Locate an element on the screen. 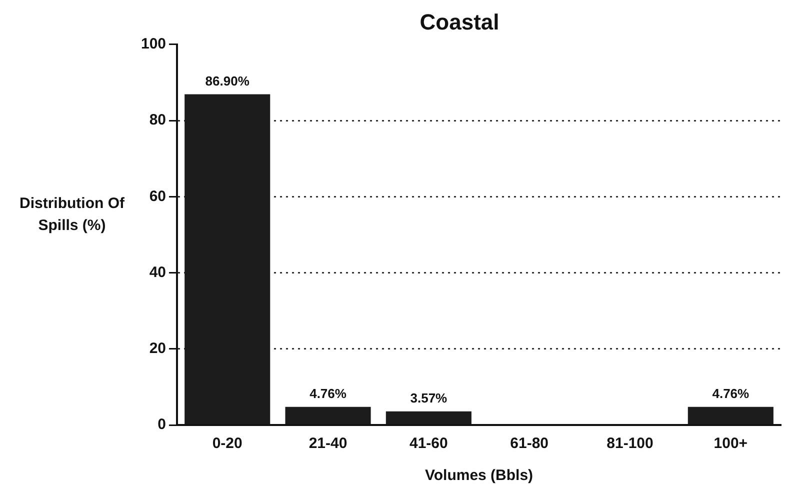 The image size is (799, 497). y-tick-label: 0 is located at coordinates (162, 425).